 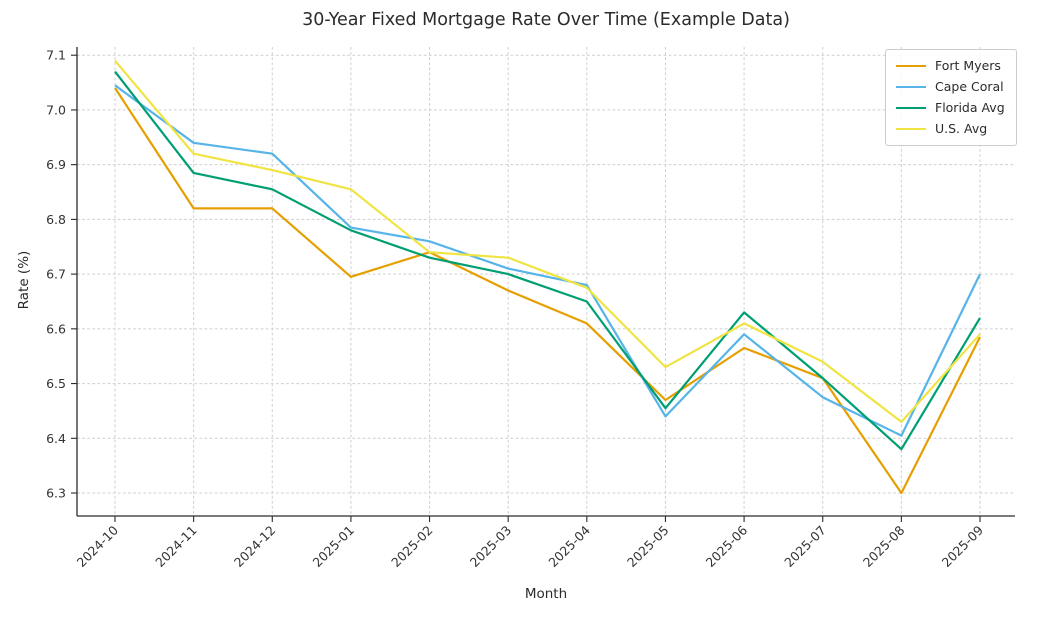 I want to click on y-tick-label: 6.6, so click(x=56, y=328).